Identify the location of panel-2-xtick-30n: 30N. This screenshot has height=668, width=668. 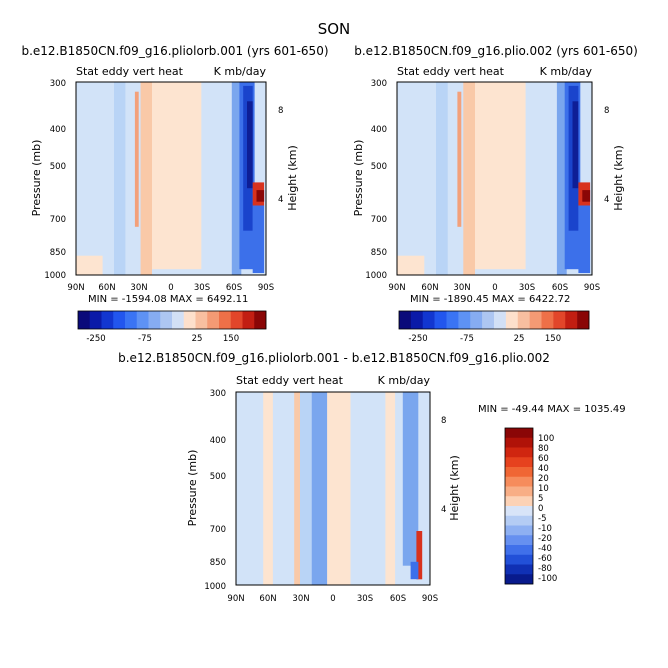
(461, 288).